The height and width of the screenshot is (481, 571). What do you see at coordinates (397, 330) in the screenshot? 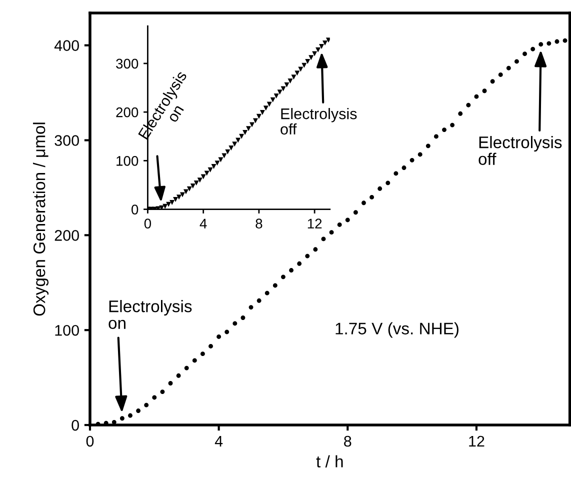
I see `annotation: 1.75 V (vs. NHE)` at bounding box center [397, 330].